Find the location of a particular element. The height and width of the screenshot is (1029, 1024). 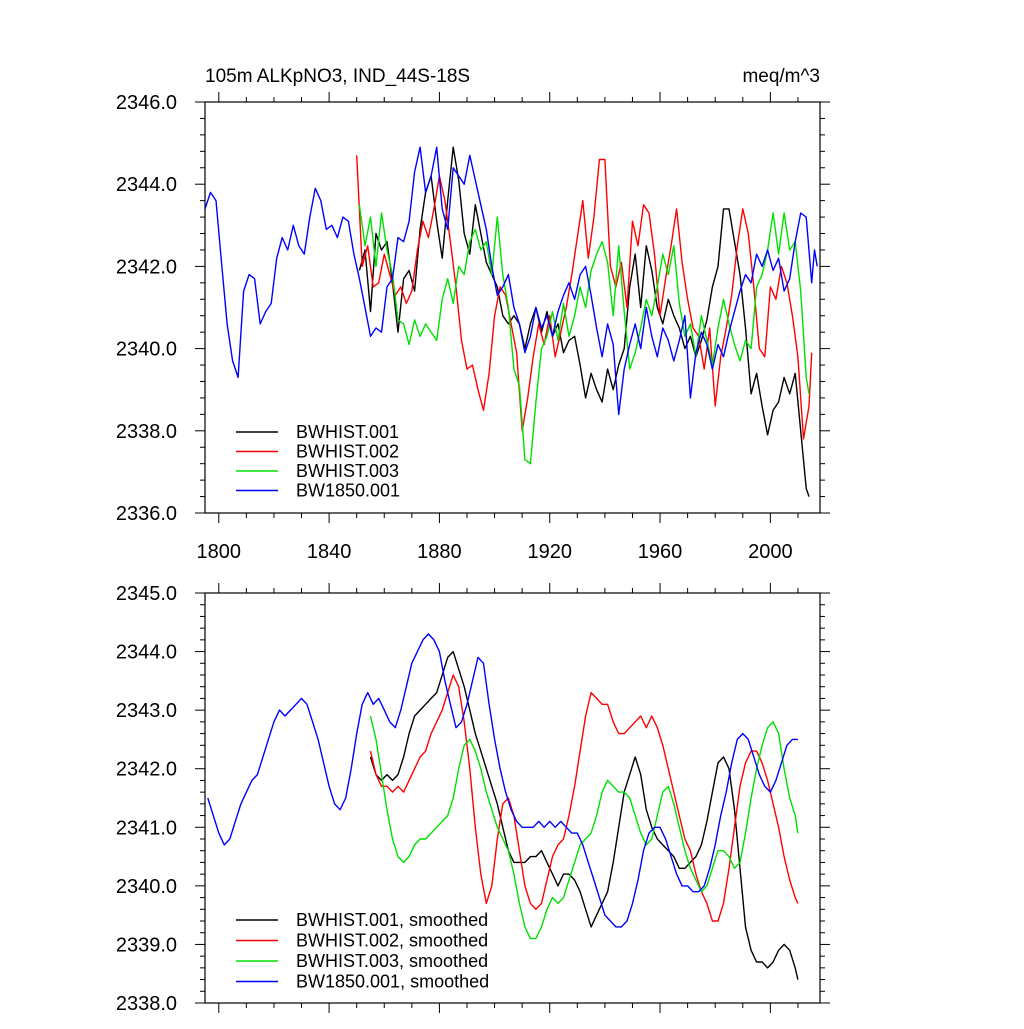

chart-title: 105m ALKpNO3, IND_44S-18S is located at coordinates (337, 76).